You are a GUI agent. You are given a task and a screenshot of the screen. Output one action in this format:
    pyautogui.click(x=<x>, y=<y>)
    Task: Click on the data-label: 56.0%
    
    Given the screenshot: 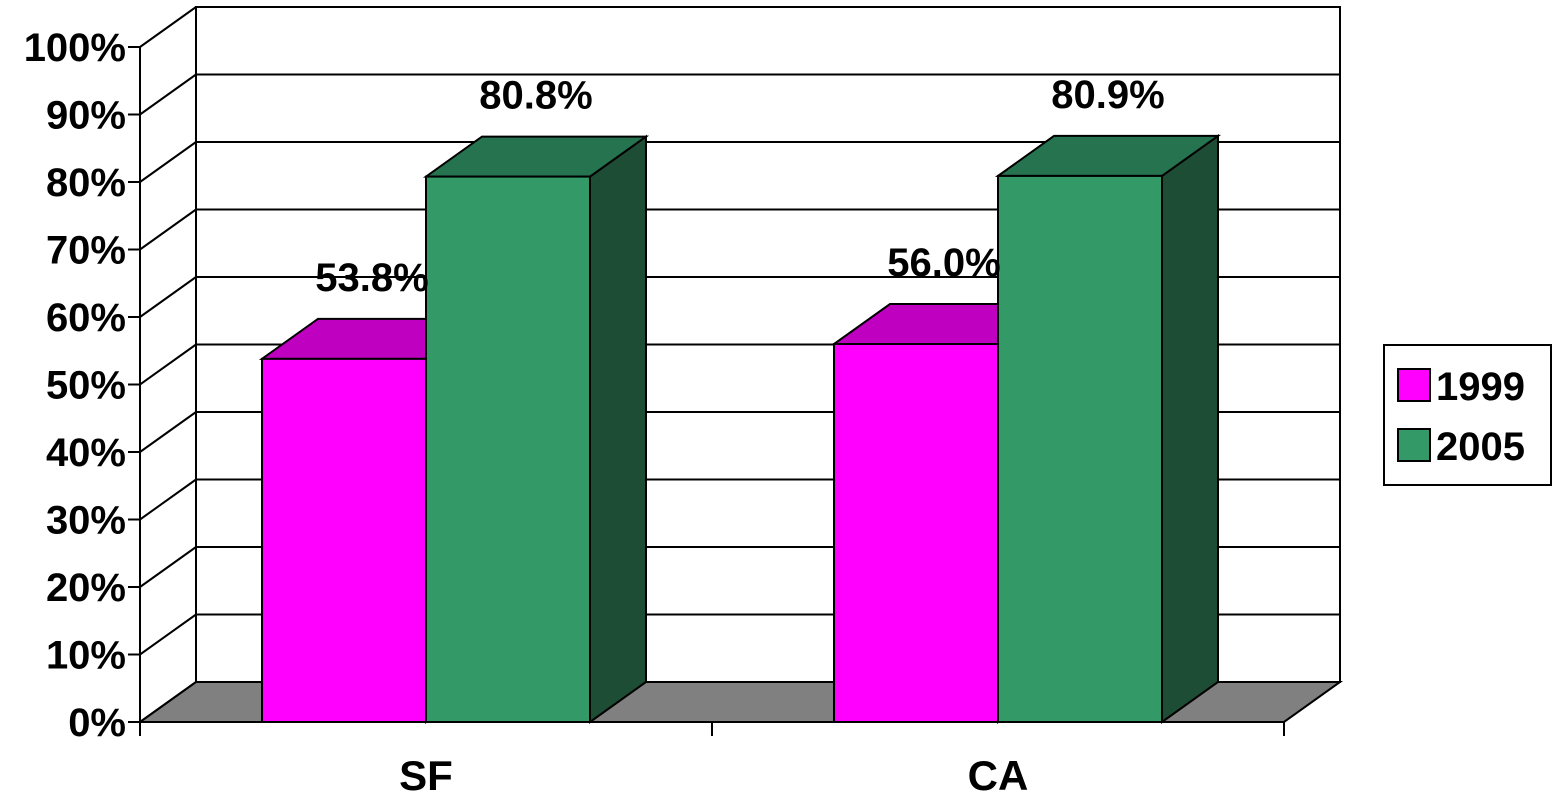 What is the action you would take?
    pyautogui.click(x=943, y=263)
    